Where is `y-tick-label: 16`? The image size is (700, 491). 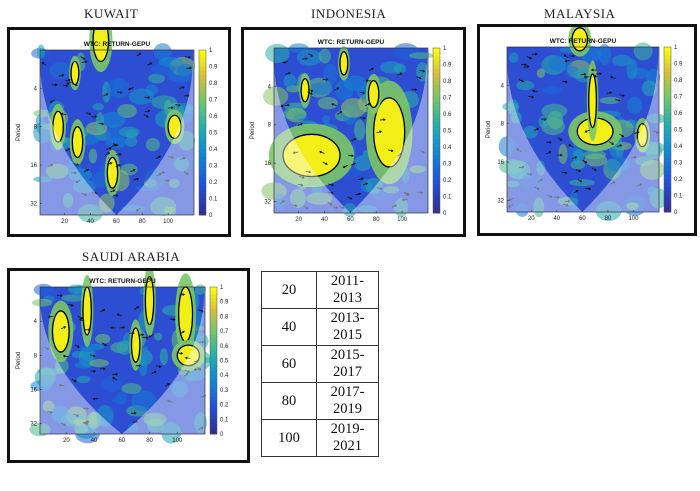 y-tick-label: 16 is located at coordinates (267, 164).